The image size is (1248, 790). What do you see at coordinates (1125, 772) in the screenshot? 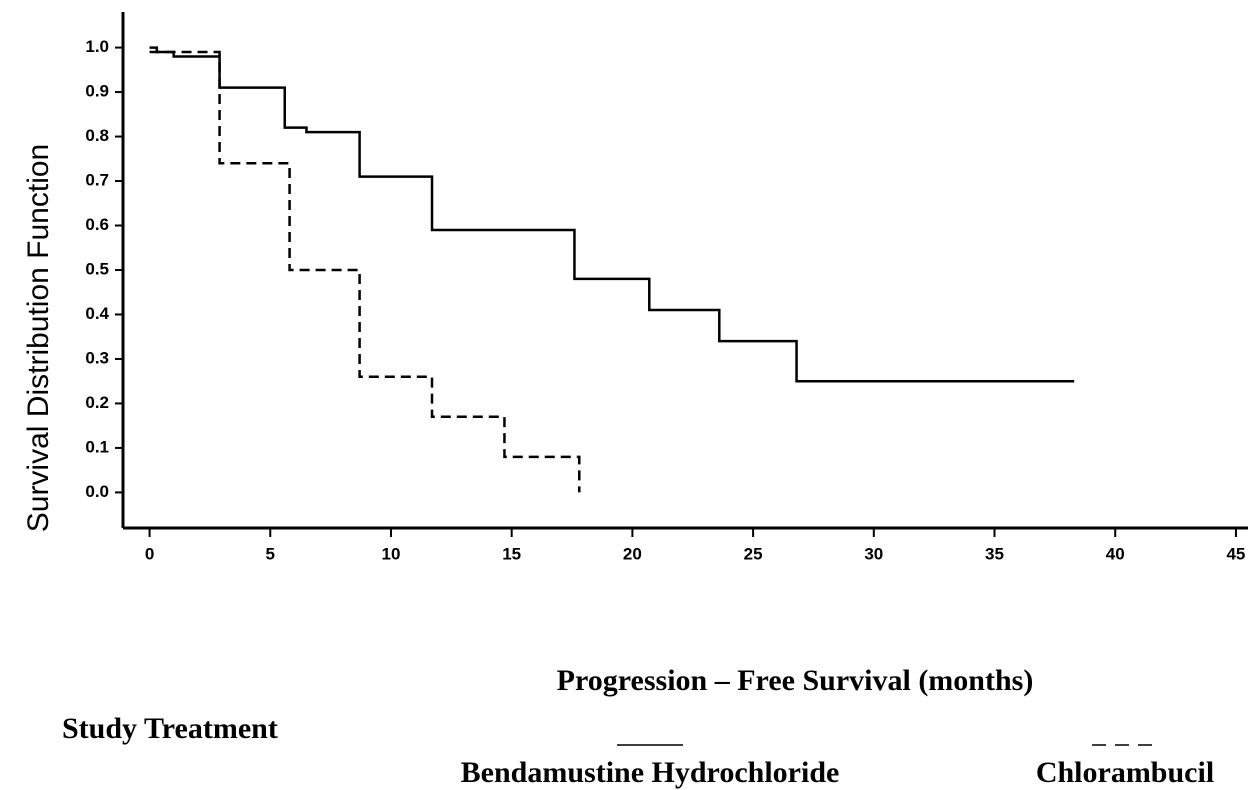
I see `legend-label: Chlorambucil` at bounding box center [1125, 772].